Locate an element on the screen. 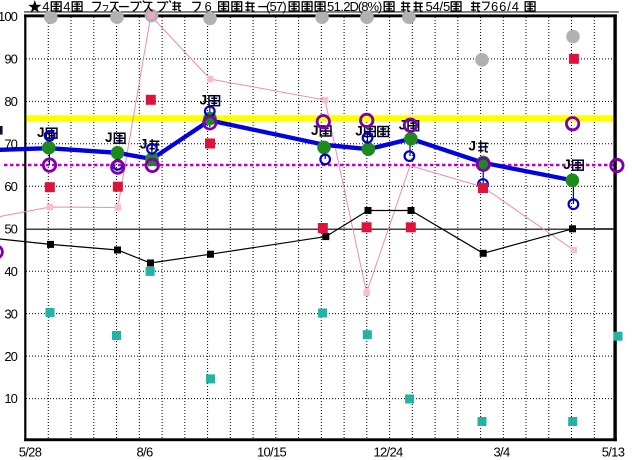  svg-text: 5/28 is located at coordinates (30, 451).